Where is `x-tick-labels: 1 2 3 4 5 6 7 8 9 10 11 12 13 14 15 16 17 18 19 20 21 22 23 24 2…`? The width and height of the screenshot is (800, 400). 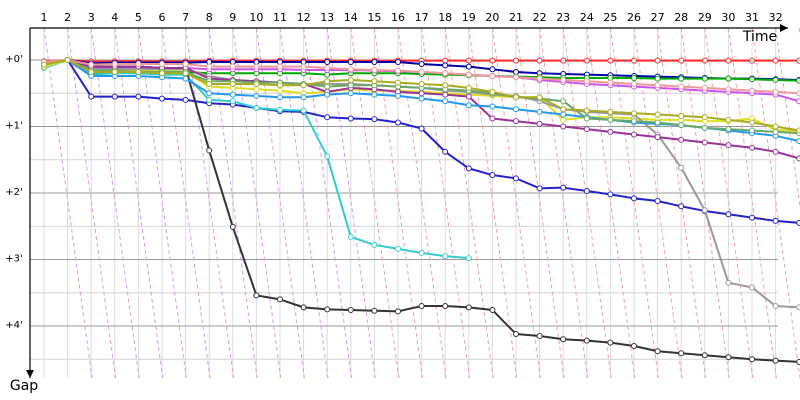
x-tick-labels: 1 2 3 4 5 6 7 8 9 10 11 12 13 14 15 16 17 18 19 20 21 22 23 24 2… is located at coordinates (412, 17).